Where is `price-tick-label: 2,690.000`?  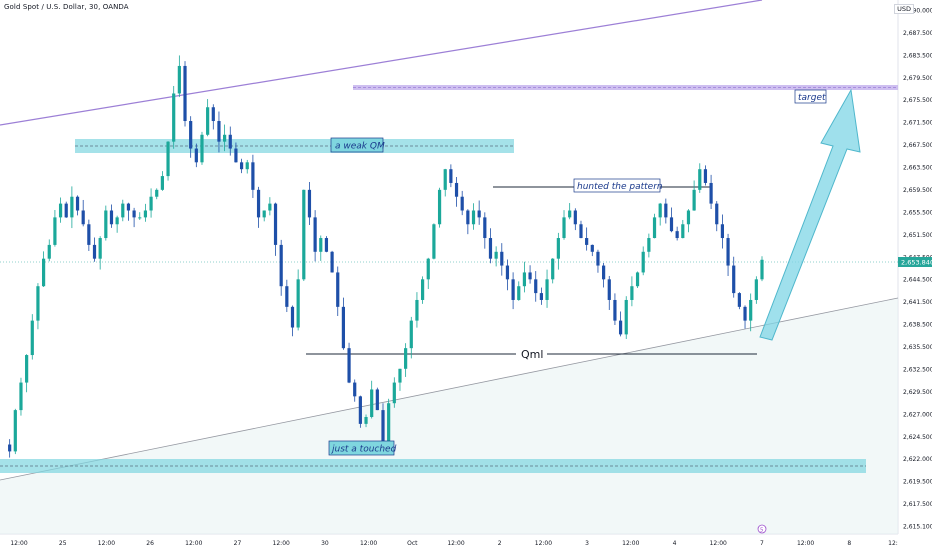 price-tick-label: 2,690.000 is located at coordinates (917, 11).